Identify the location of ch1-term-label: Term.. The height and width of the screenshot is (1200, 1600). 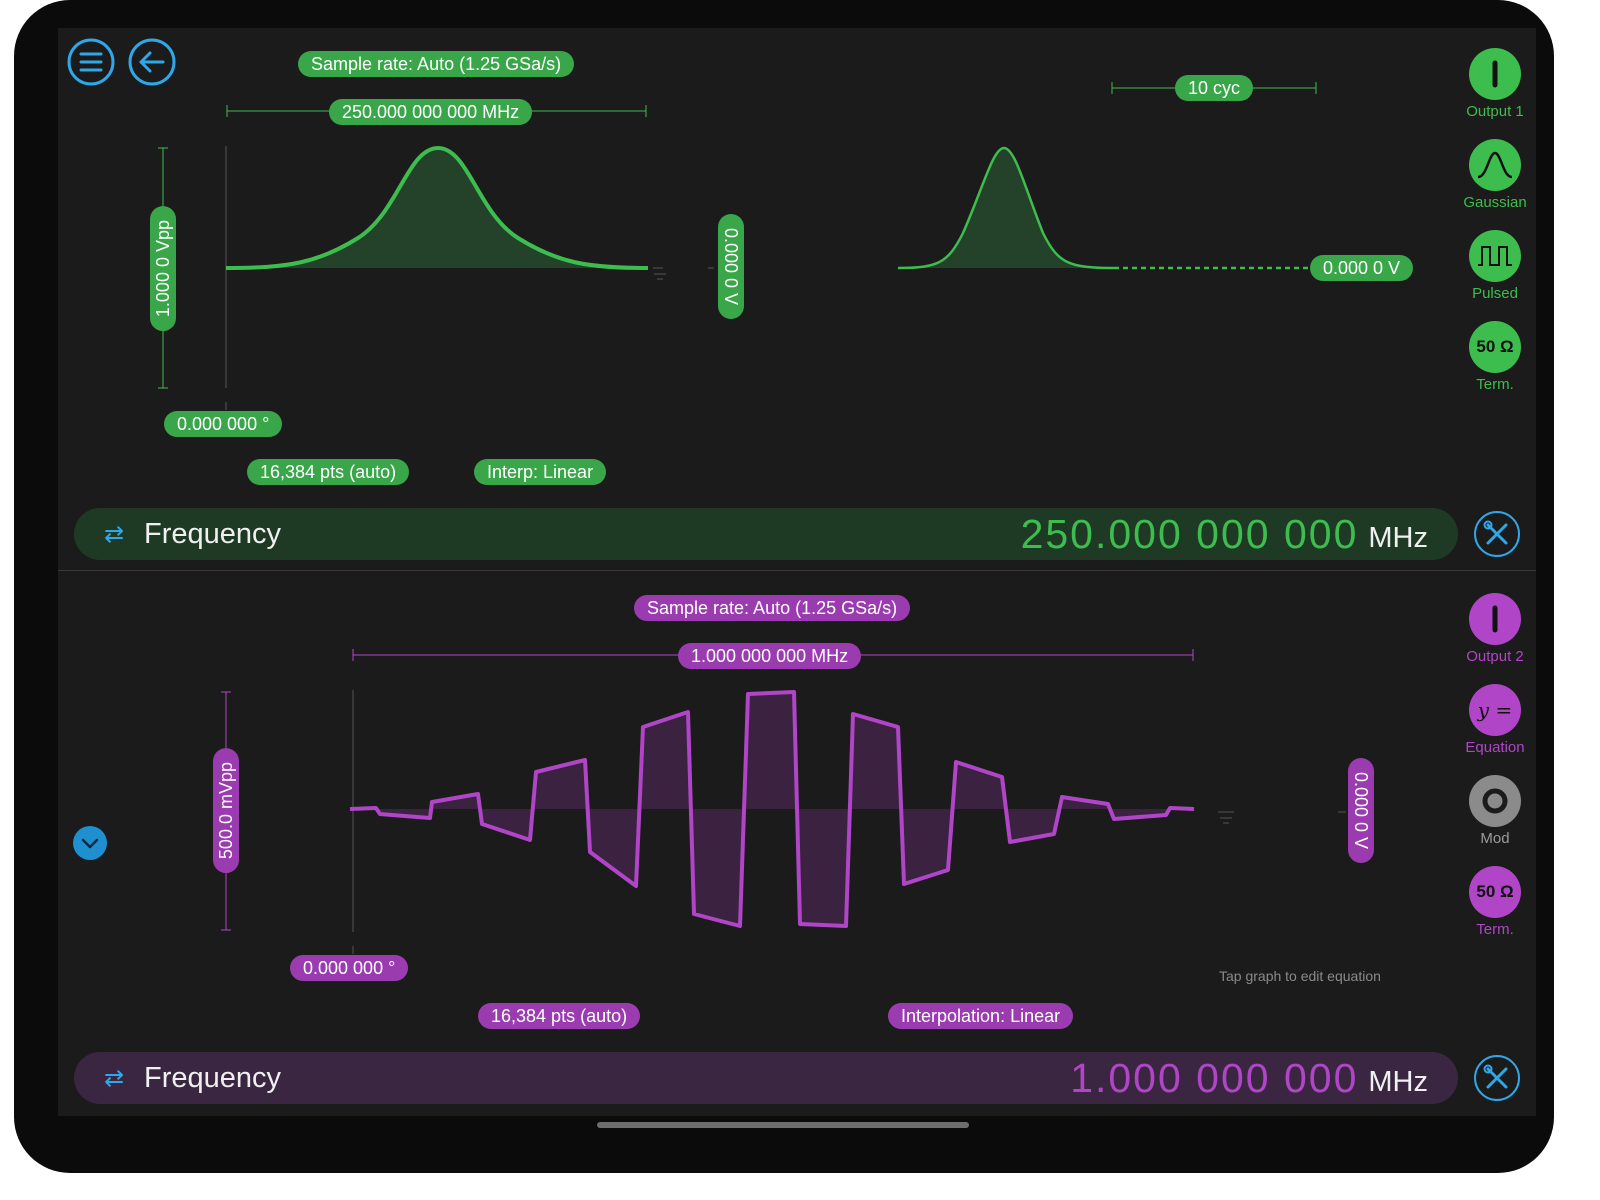
(1495, 384).